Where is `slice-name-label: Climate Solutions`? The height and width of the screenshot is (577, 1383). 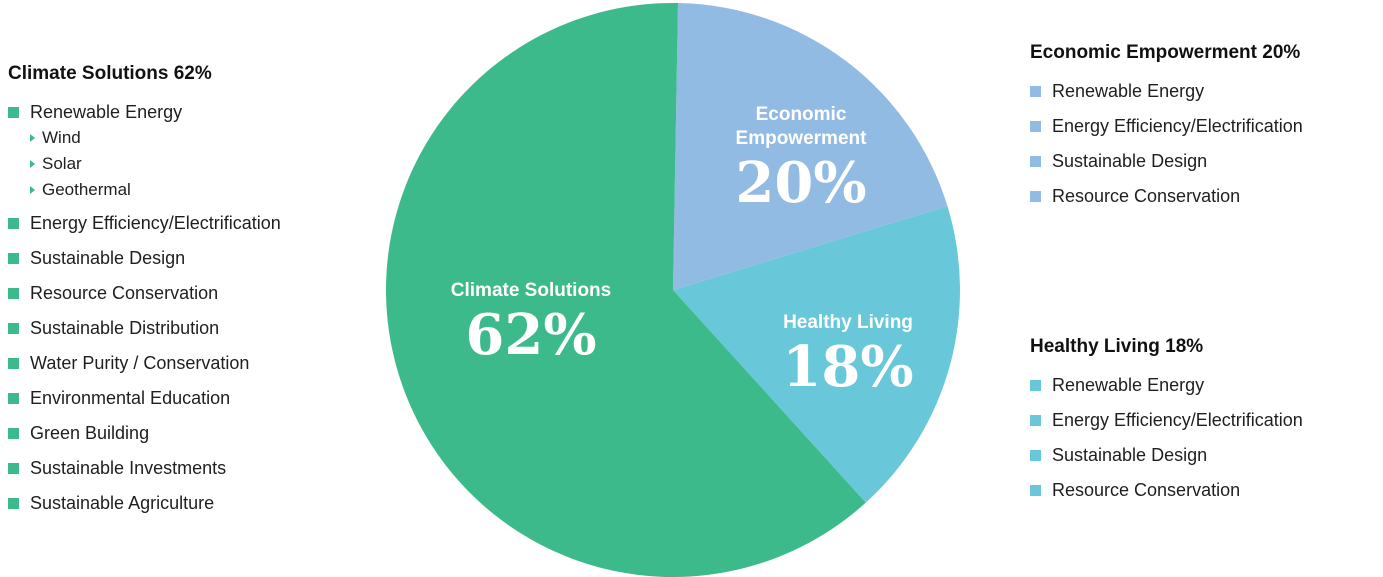
slice-name-label: Climate Solutions is located at coordinates (531, 290).